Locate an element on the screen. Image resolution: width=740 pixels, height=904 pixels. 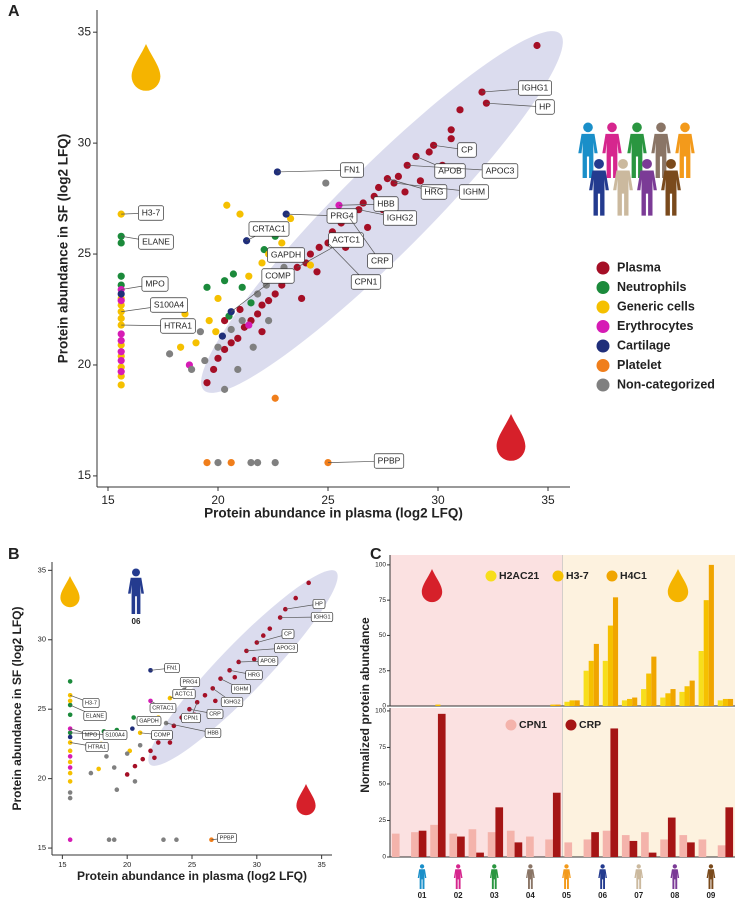
legend-label: Cartilage is located at coordinates (644, 345).